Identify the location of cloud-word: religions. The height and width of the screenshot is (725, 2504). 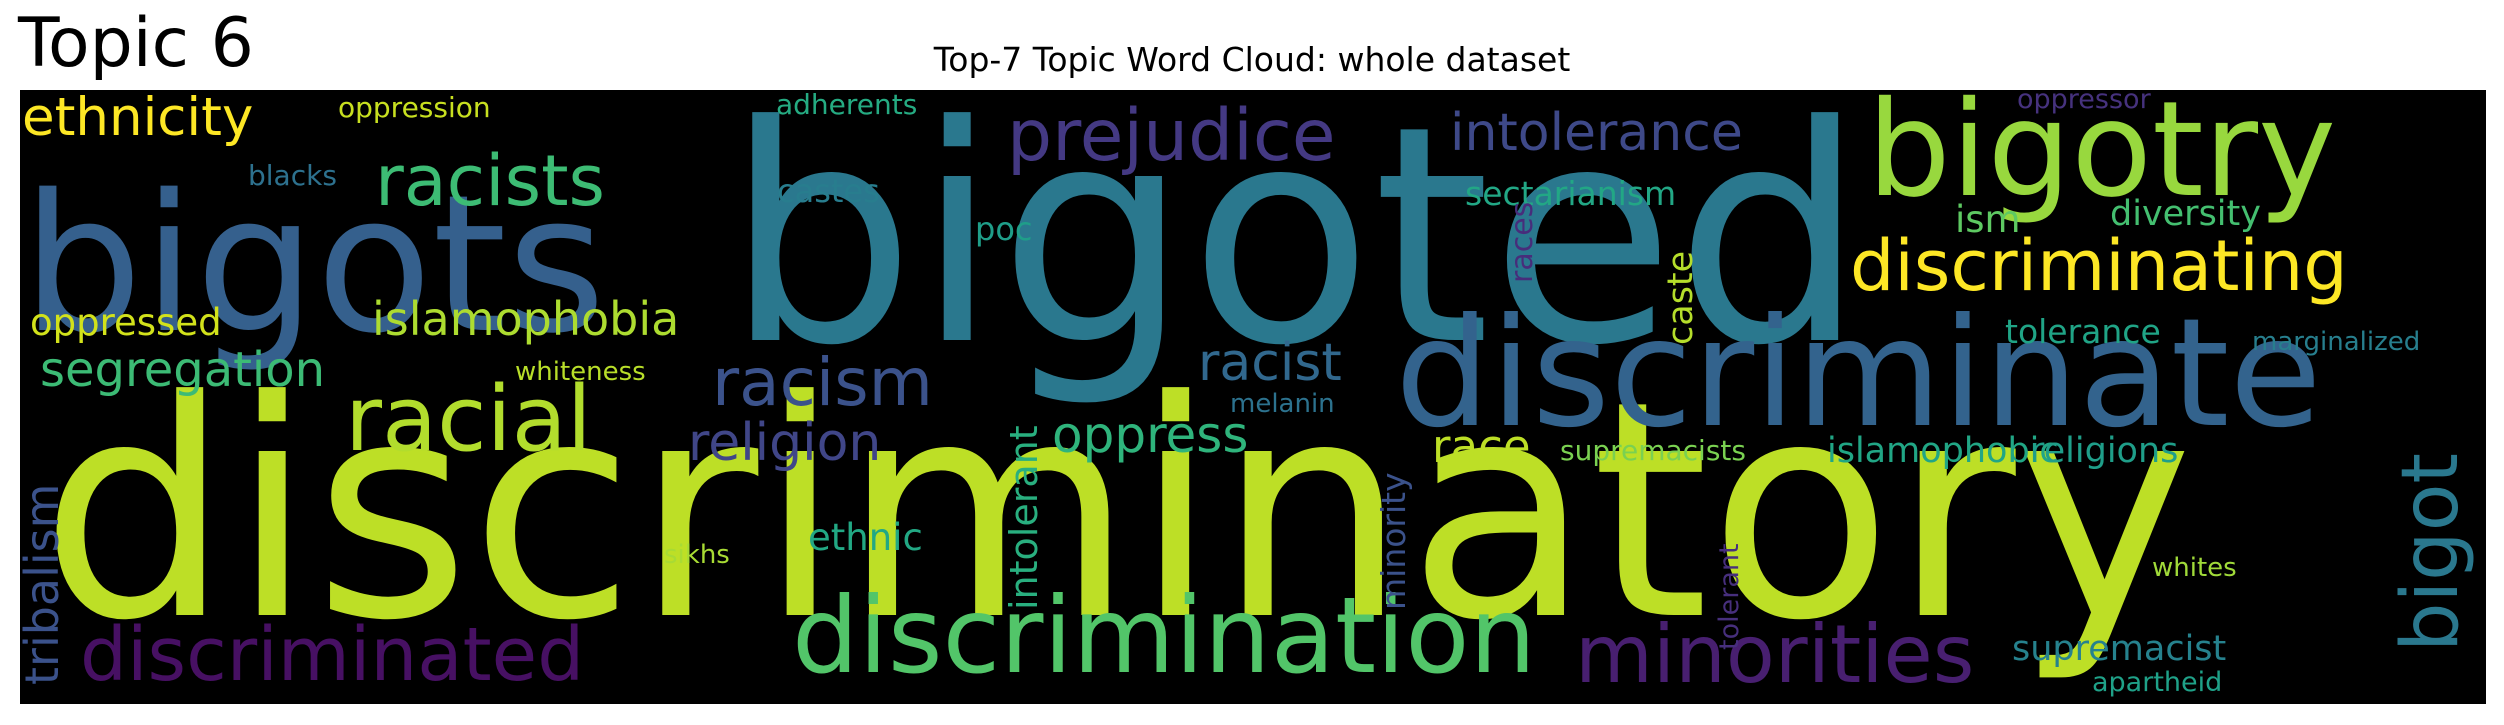
(2104, 451).